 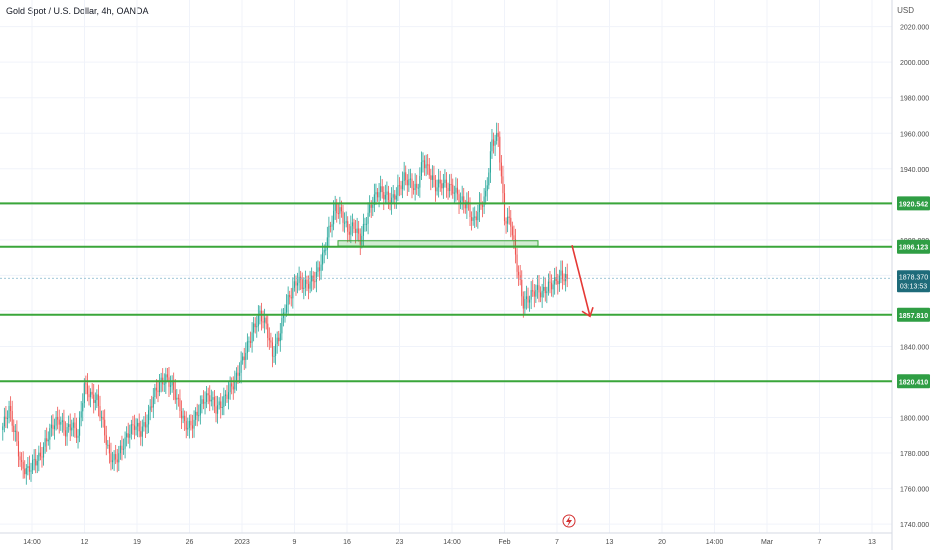 What do you see at coordinates (913, 281) in the screenshot?
I see `current-price-label-bg` at bounding box center [913, 281].